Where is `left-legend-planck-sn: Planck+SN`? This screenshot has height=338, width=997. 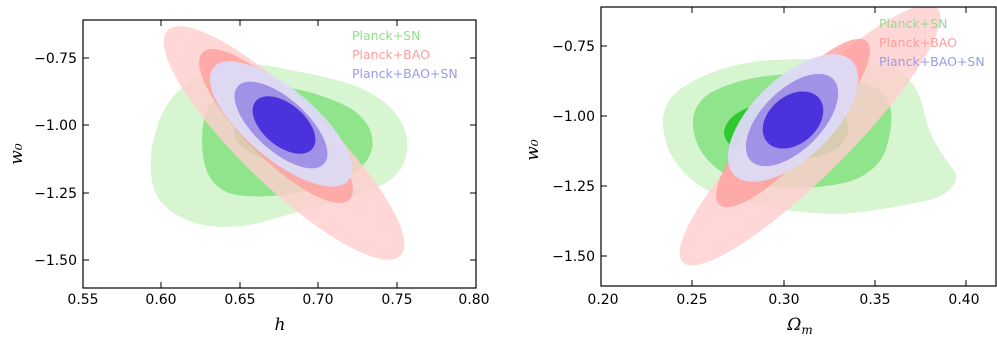 left-legend-planck-sn: Planck+SN is located at coordinates (386, 35).